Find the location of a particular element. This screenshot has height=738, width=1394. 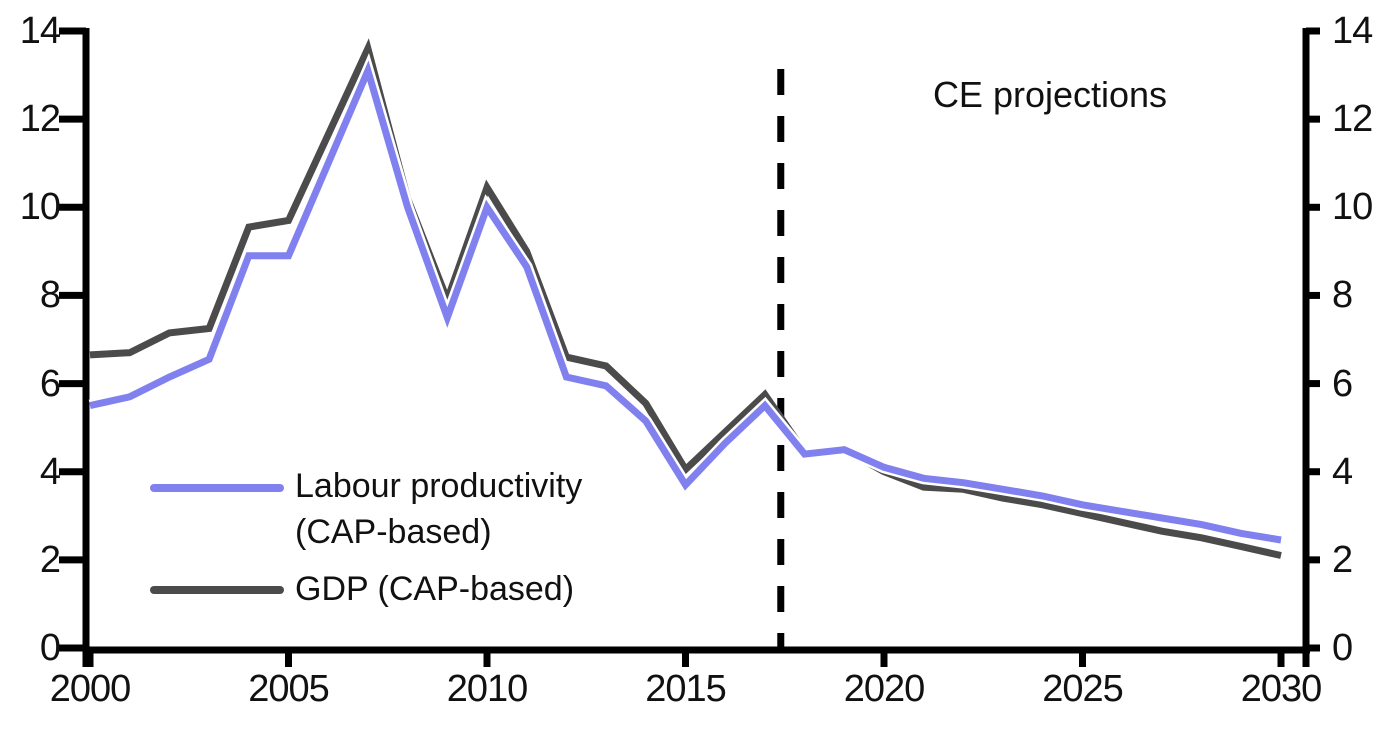

labour-productivity-legend-swatch is located at coordinates (217, 488).